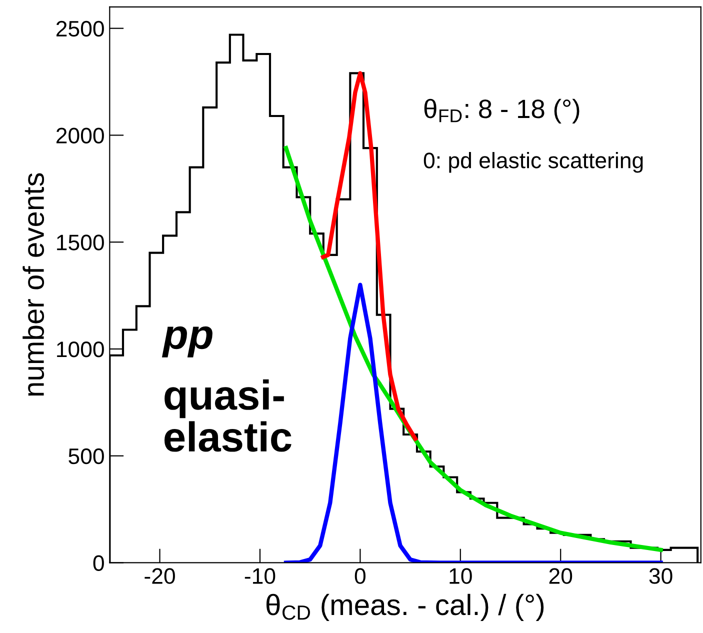  What do you see at coordinates (159, 576) in the screenshot?
I see `x-tick-label: -20` at bounding box center [159, 576].